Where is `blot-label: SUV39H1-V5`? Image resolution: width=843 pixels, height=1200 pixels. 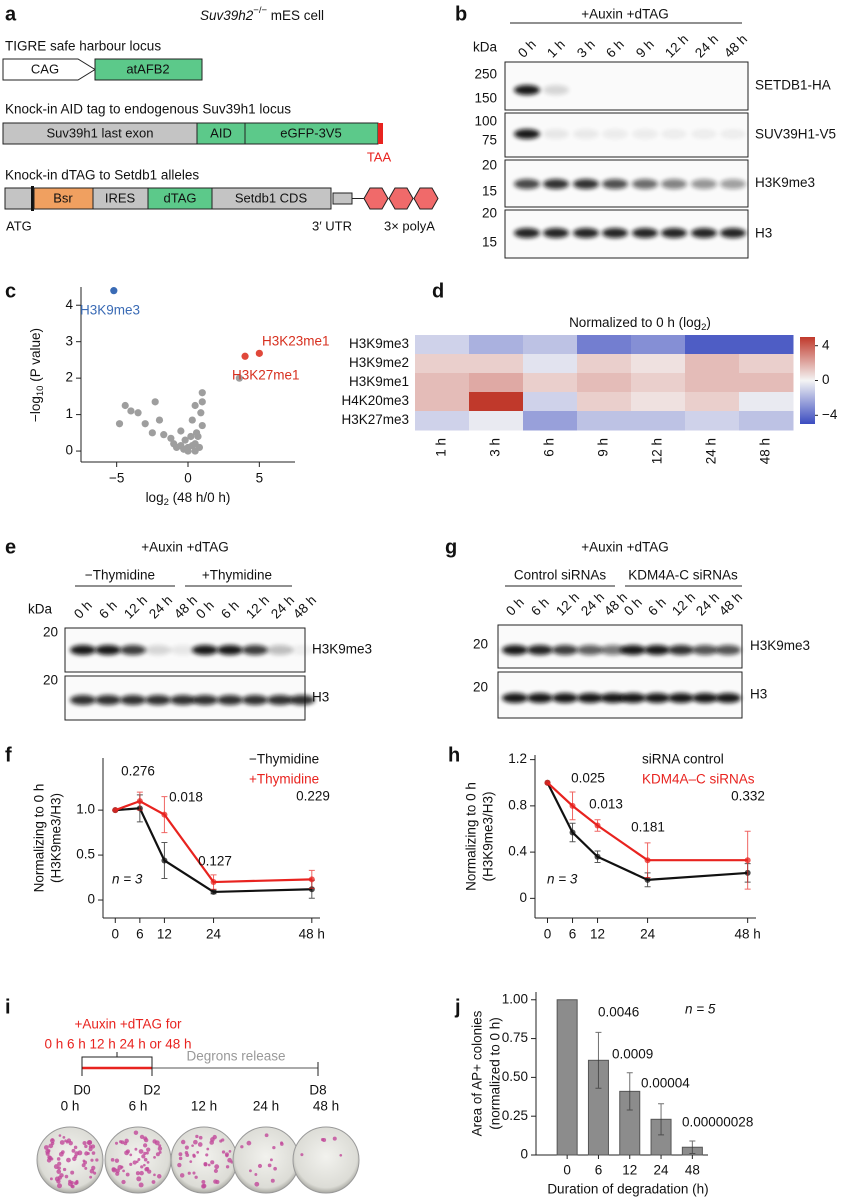 blot-label: SUV39H1-V5 is located at coordinates (795, 134).